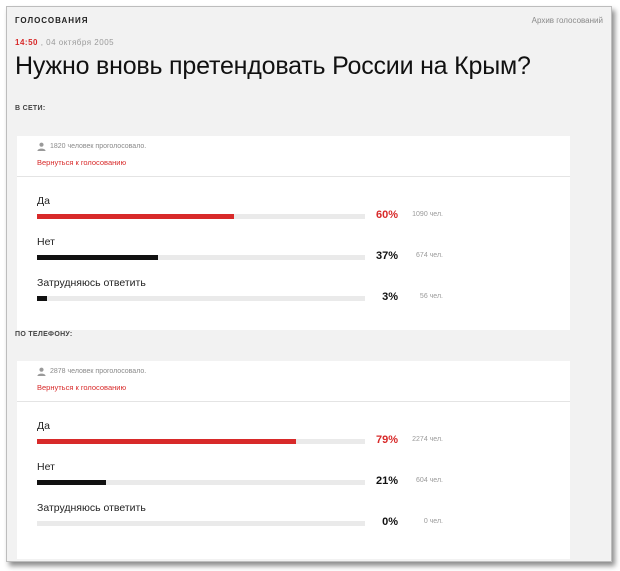  What do you see at coordinates (427, 439) in the screenshot?
I see `option-count: 2274 чел.` at bounding box center [427, 439].